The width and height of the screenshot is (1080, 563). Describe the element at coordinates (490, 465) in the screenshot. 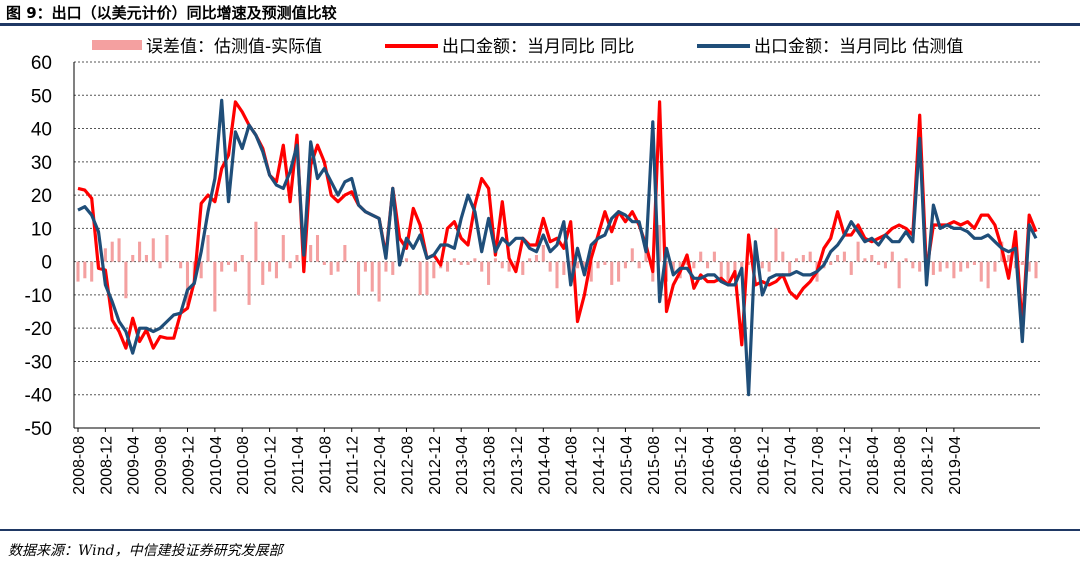

I see `x-tick-label: 2013-08` at that location.